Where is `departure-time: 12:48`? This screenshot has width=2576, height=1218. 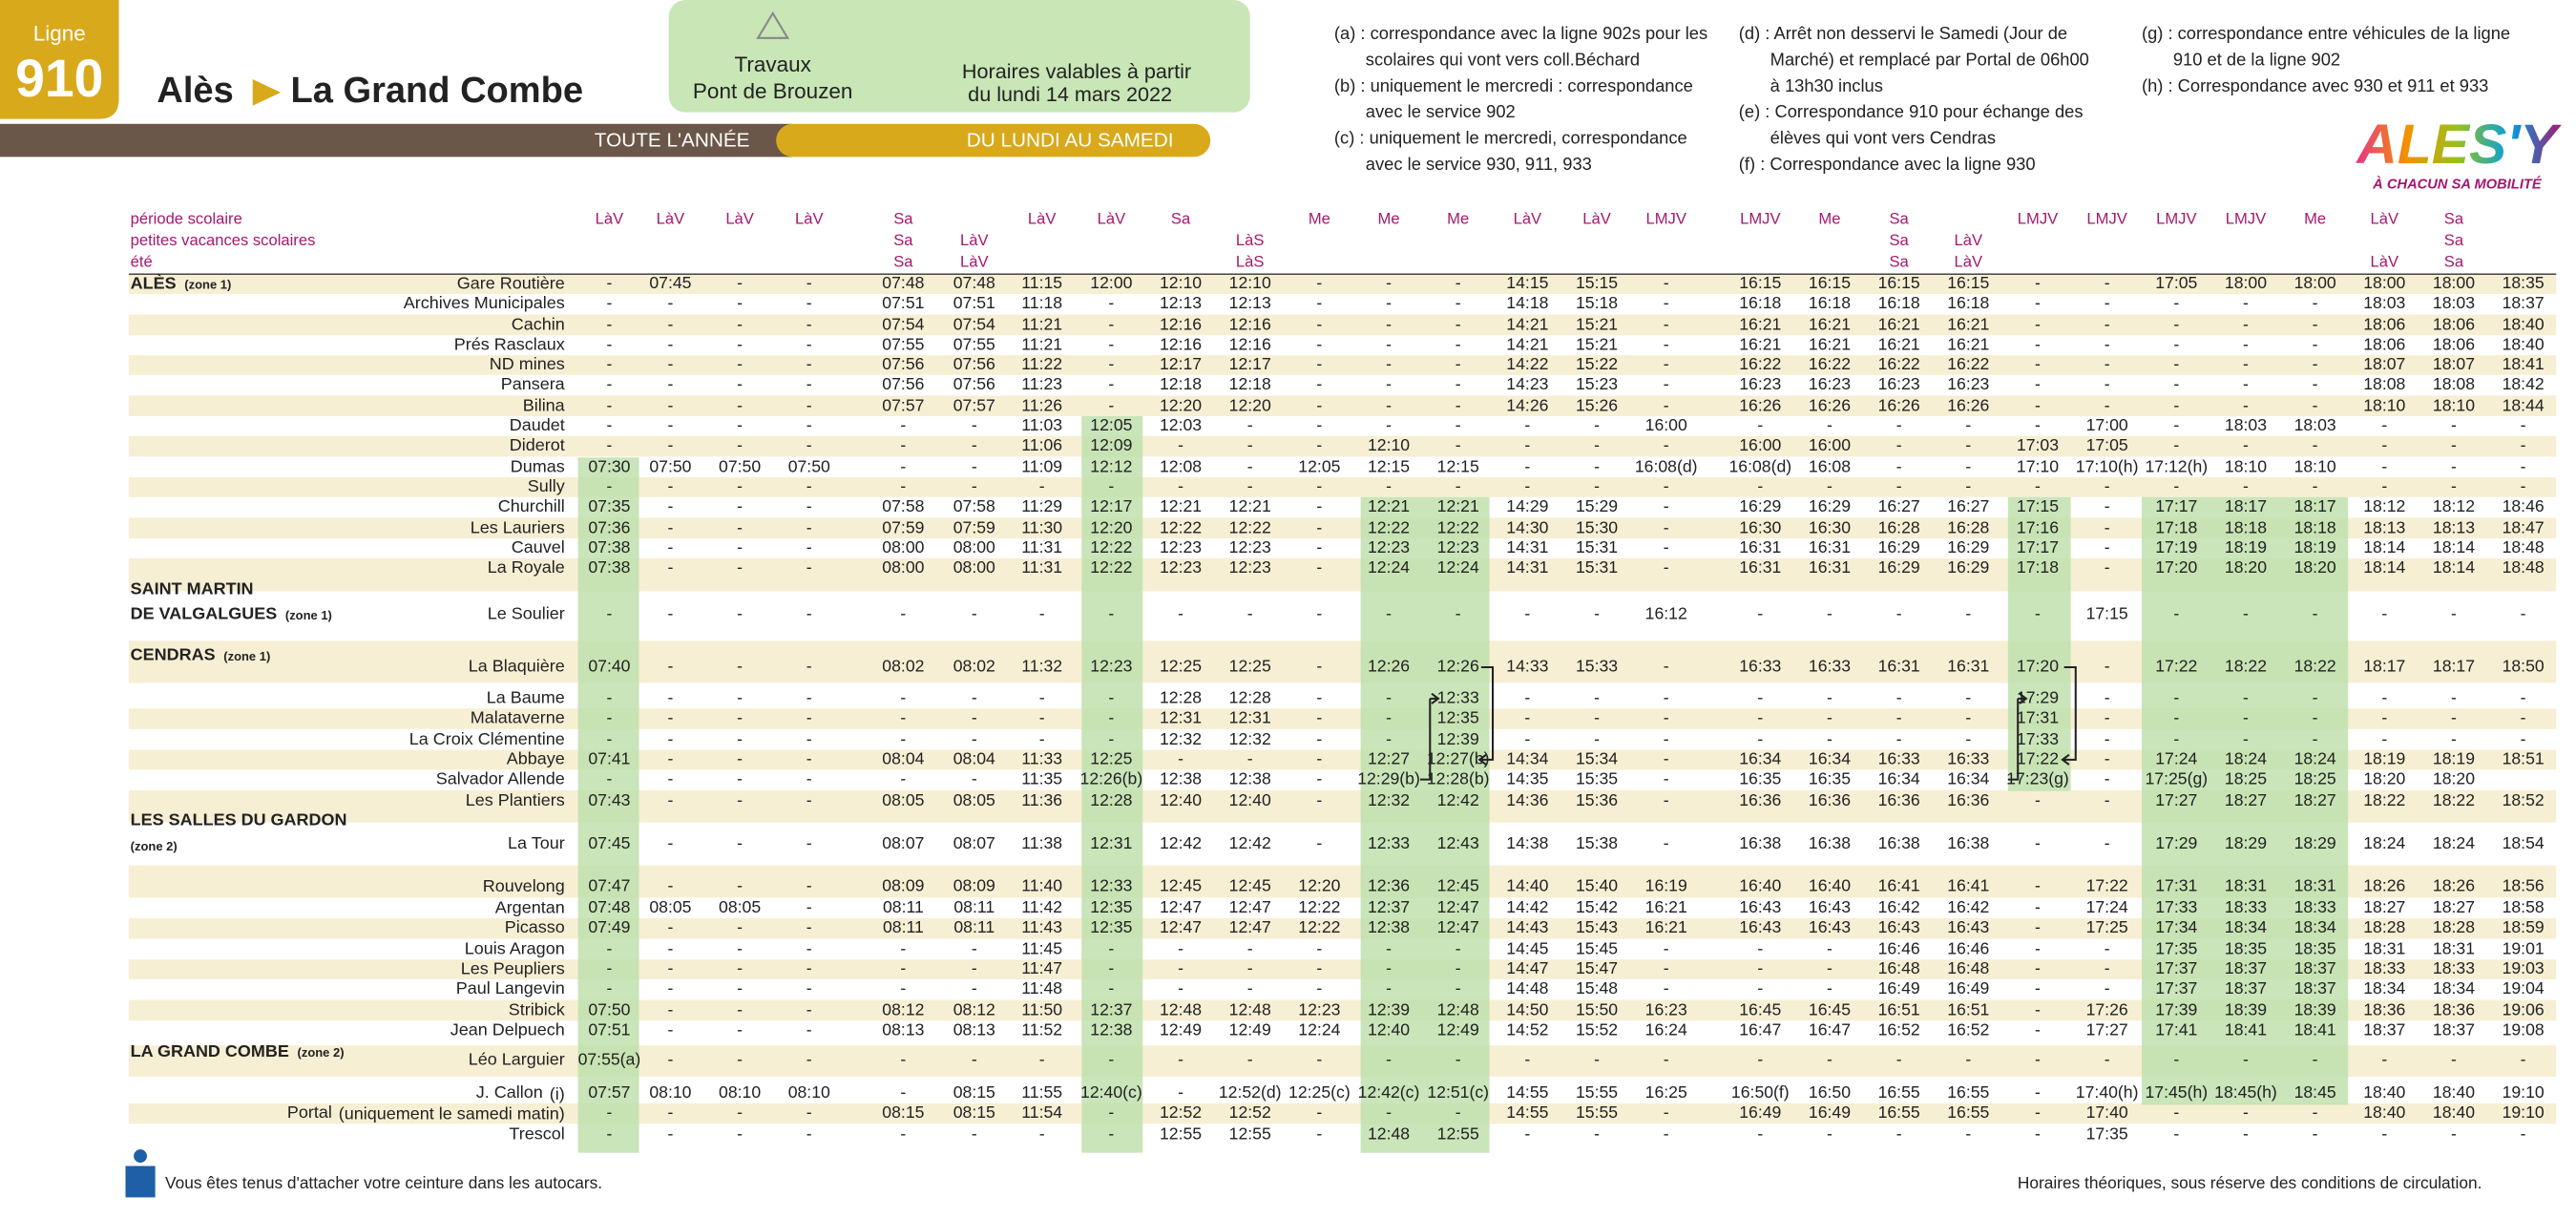 departure-time: 12:48 is located at coordinates (1181, 1010).